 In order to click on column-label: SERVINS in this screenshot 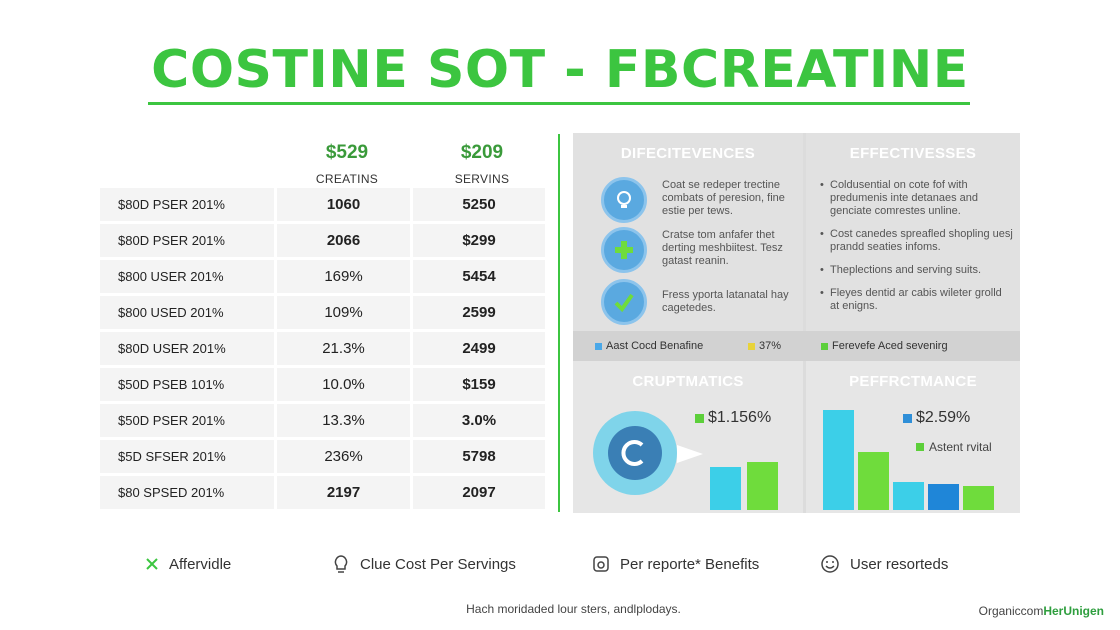, I will do `click(482, 179)`.